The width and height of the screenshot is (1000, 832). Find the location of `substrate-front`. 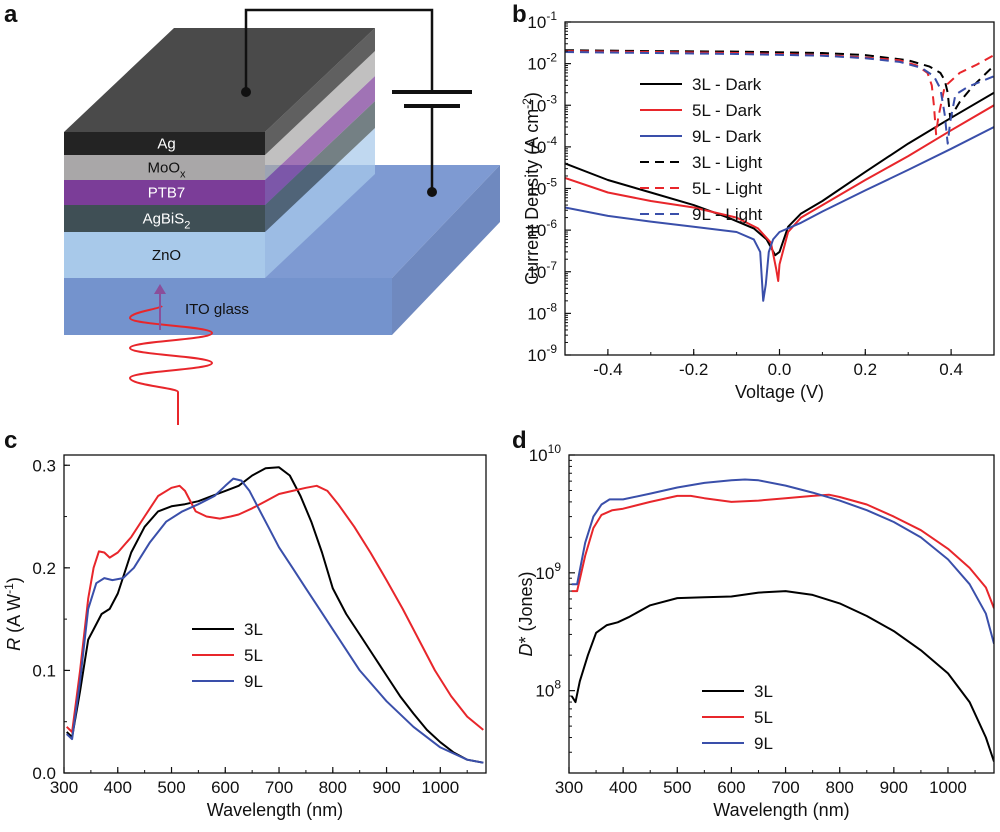

substrate-front is located at coordinates (228, 306).